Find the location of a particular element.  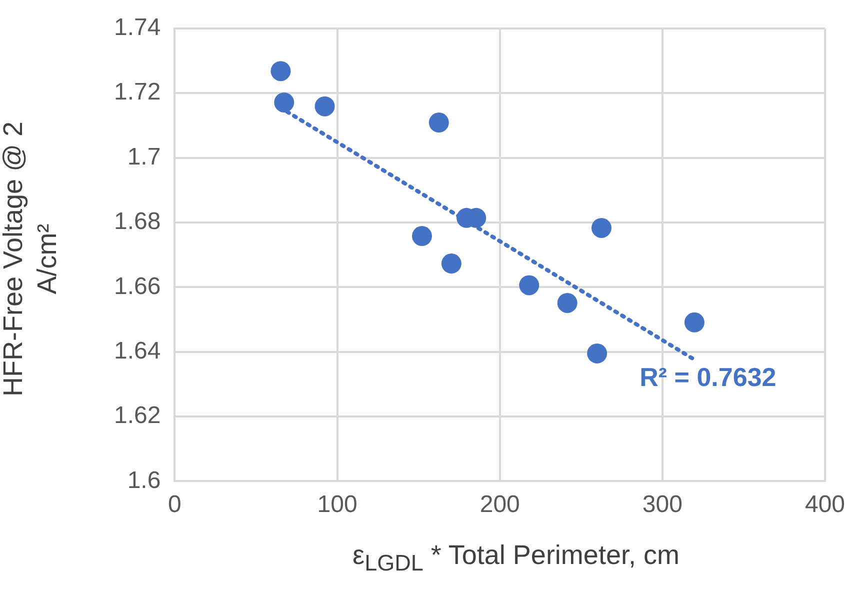

x-tick-label: 100 is located at coordinates (337, 504).